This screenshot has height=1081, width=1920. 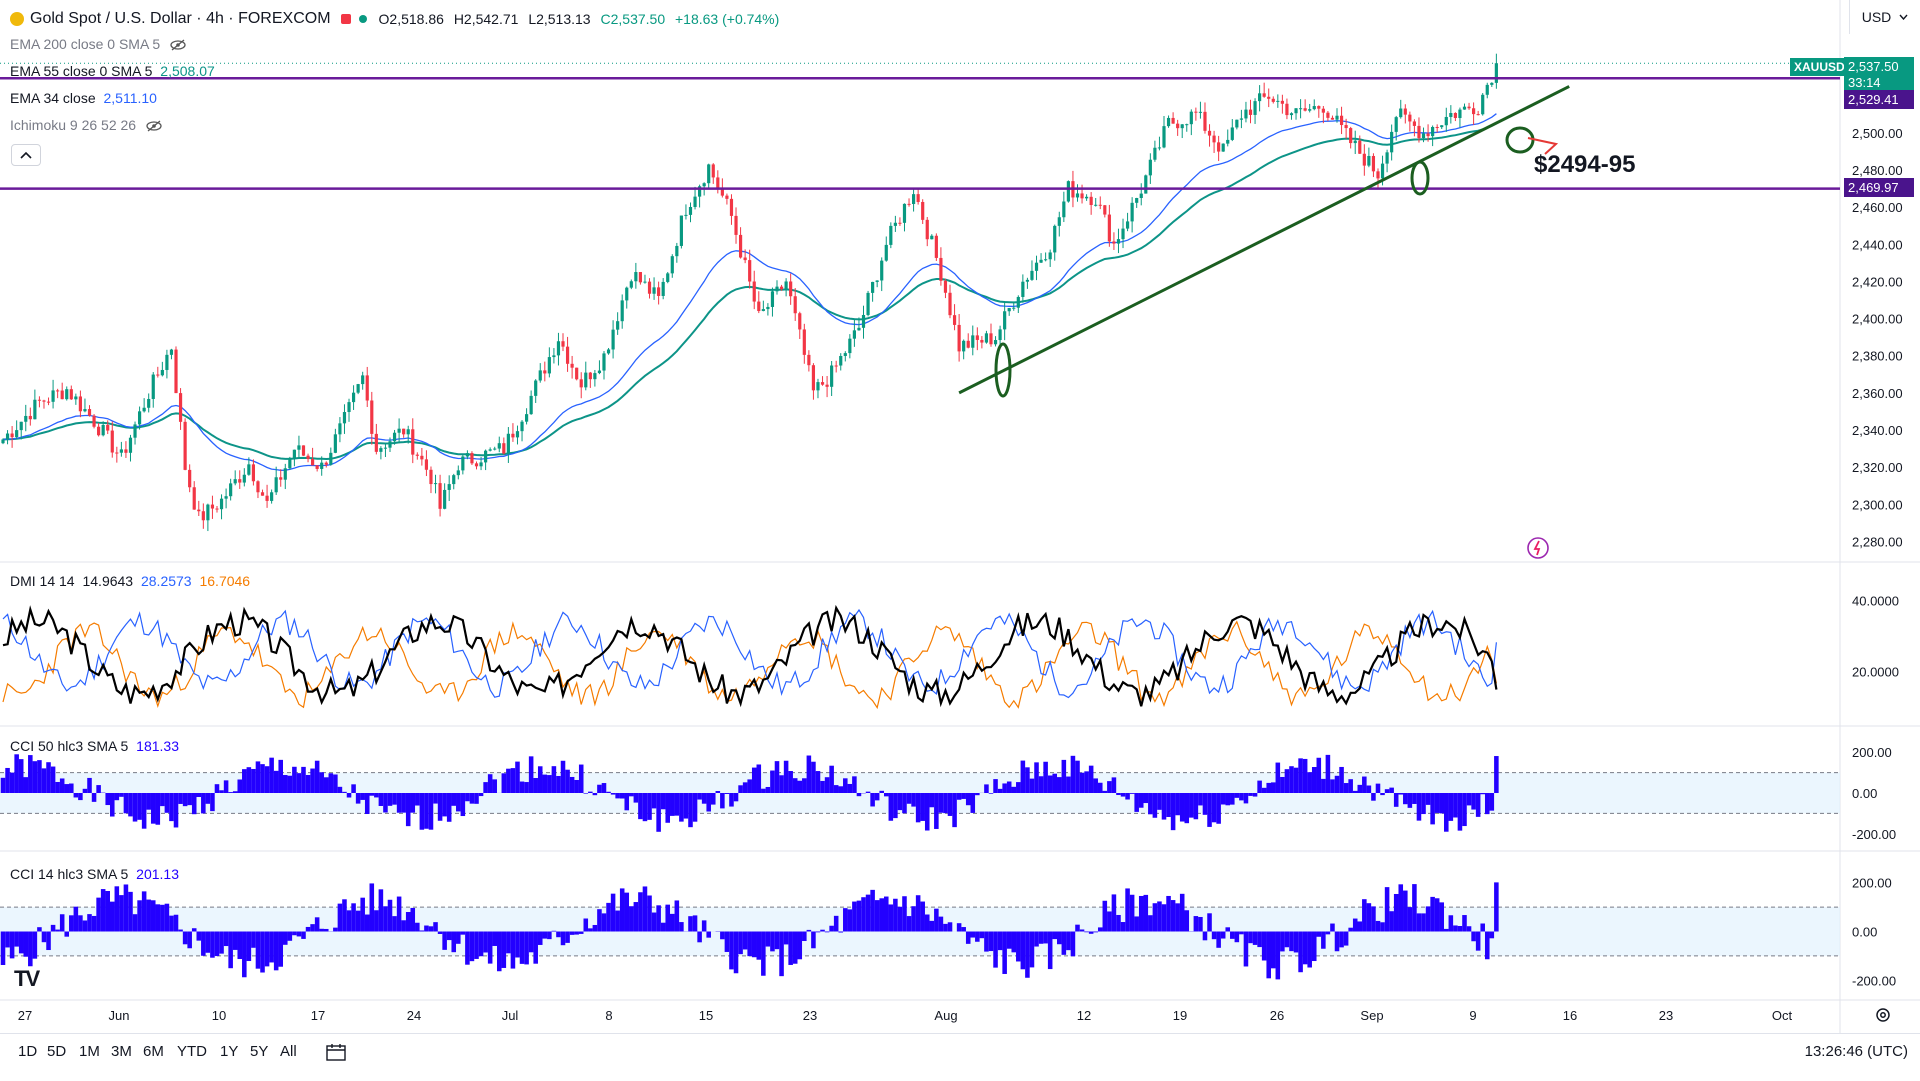 I want to click on time-tick-label: 23, so click(x=810, y=1015).